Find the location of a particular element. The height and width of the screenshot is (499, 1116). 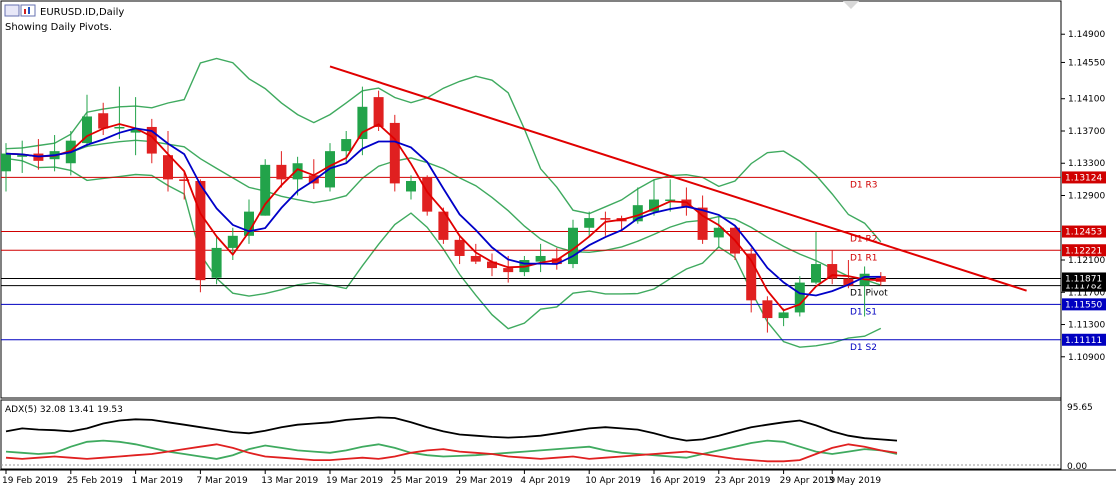

price-tick-label: 1.14550 is located at coordinates (1086, 63).